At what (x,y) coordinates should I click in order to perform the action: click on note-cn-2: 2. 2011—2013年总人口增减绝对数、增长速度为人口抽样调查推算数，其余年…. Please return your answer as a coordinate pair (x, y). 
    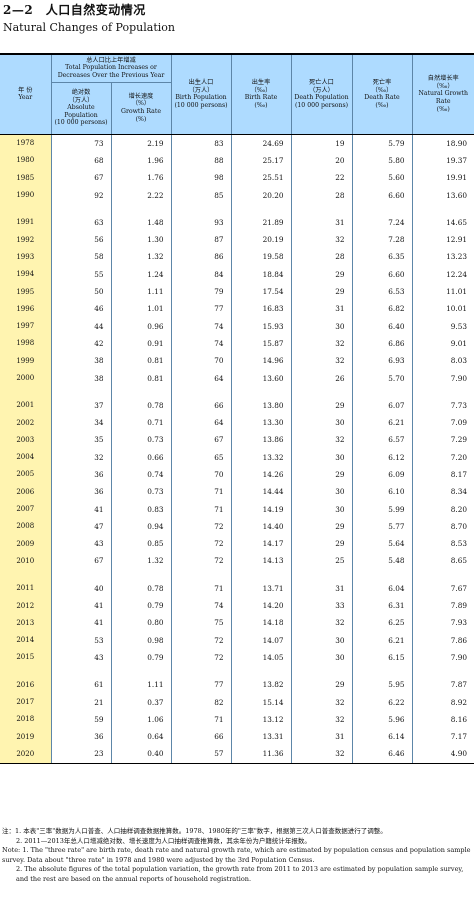
    Looking at the image, I should click on (163, 840).